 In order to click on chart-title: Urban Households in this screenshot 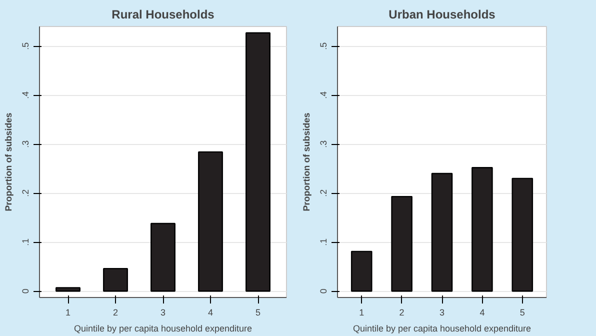, I will do `click(442, 15)`.